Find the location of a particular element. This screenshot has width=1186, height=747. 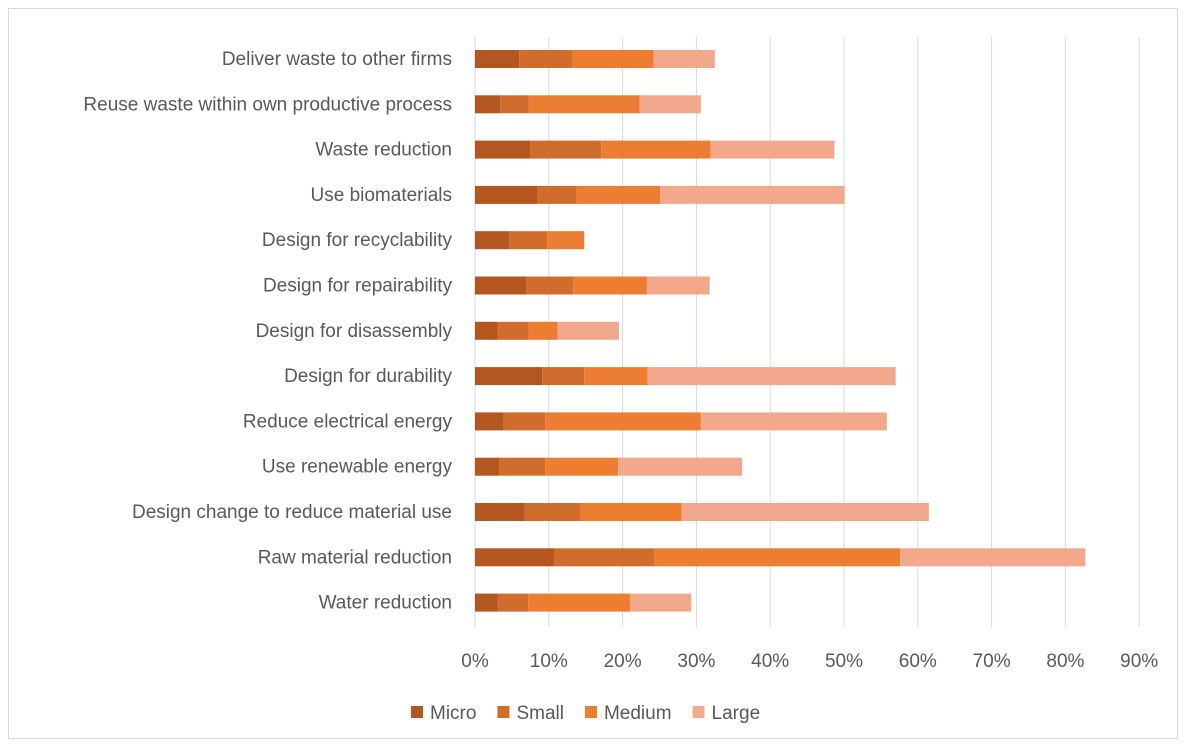

category-label: Use renewable energy is located at coordinates (357, 467).